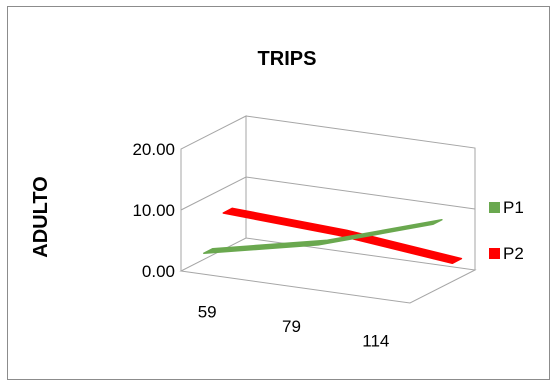  I want to click on series-layer, so click(333, 236).